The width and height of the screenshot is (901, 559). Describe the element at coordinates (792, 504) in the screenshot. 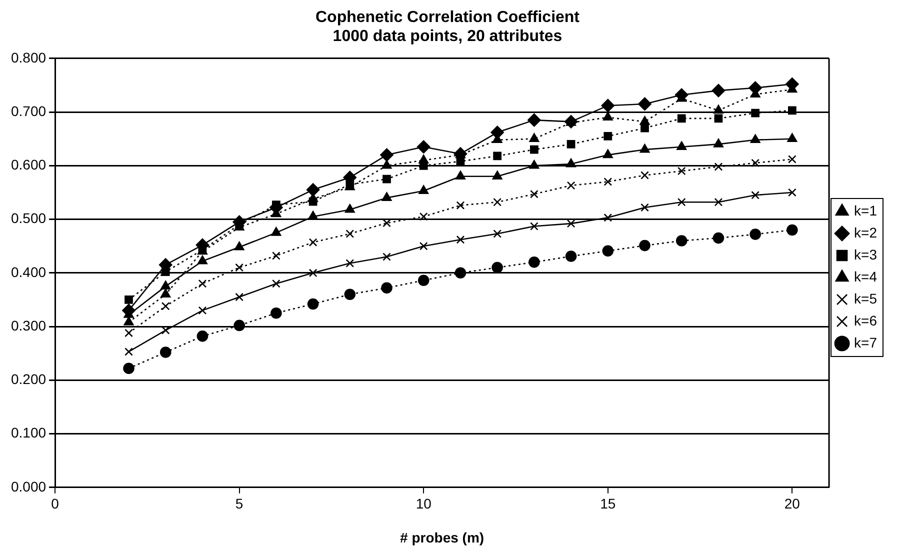

I see `x-tick-label: 20` at that location.